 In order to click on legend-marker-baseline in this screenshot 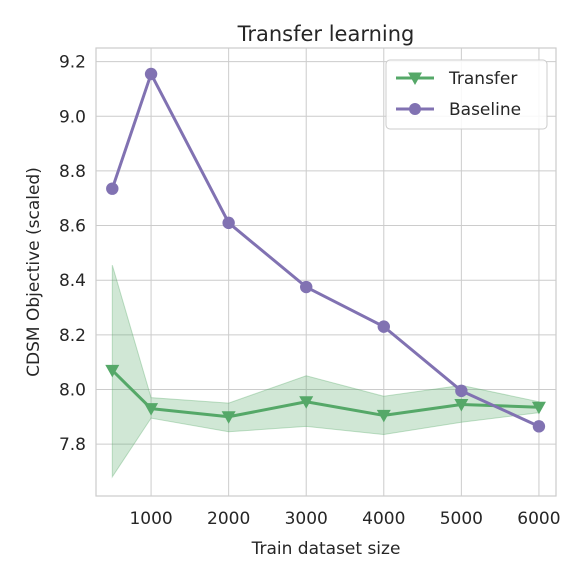, I will do `click(415, 109)`.